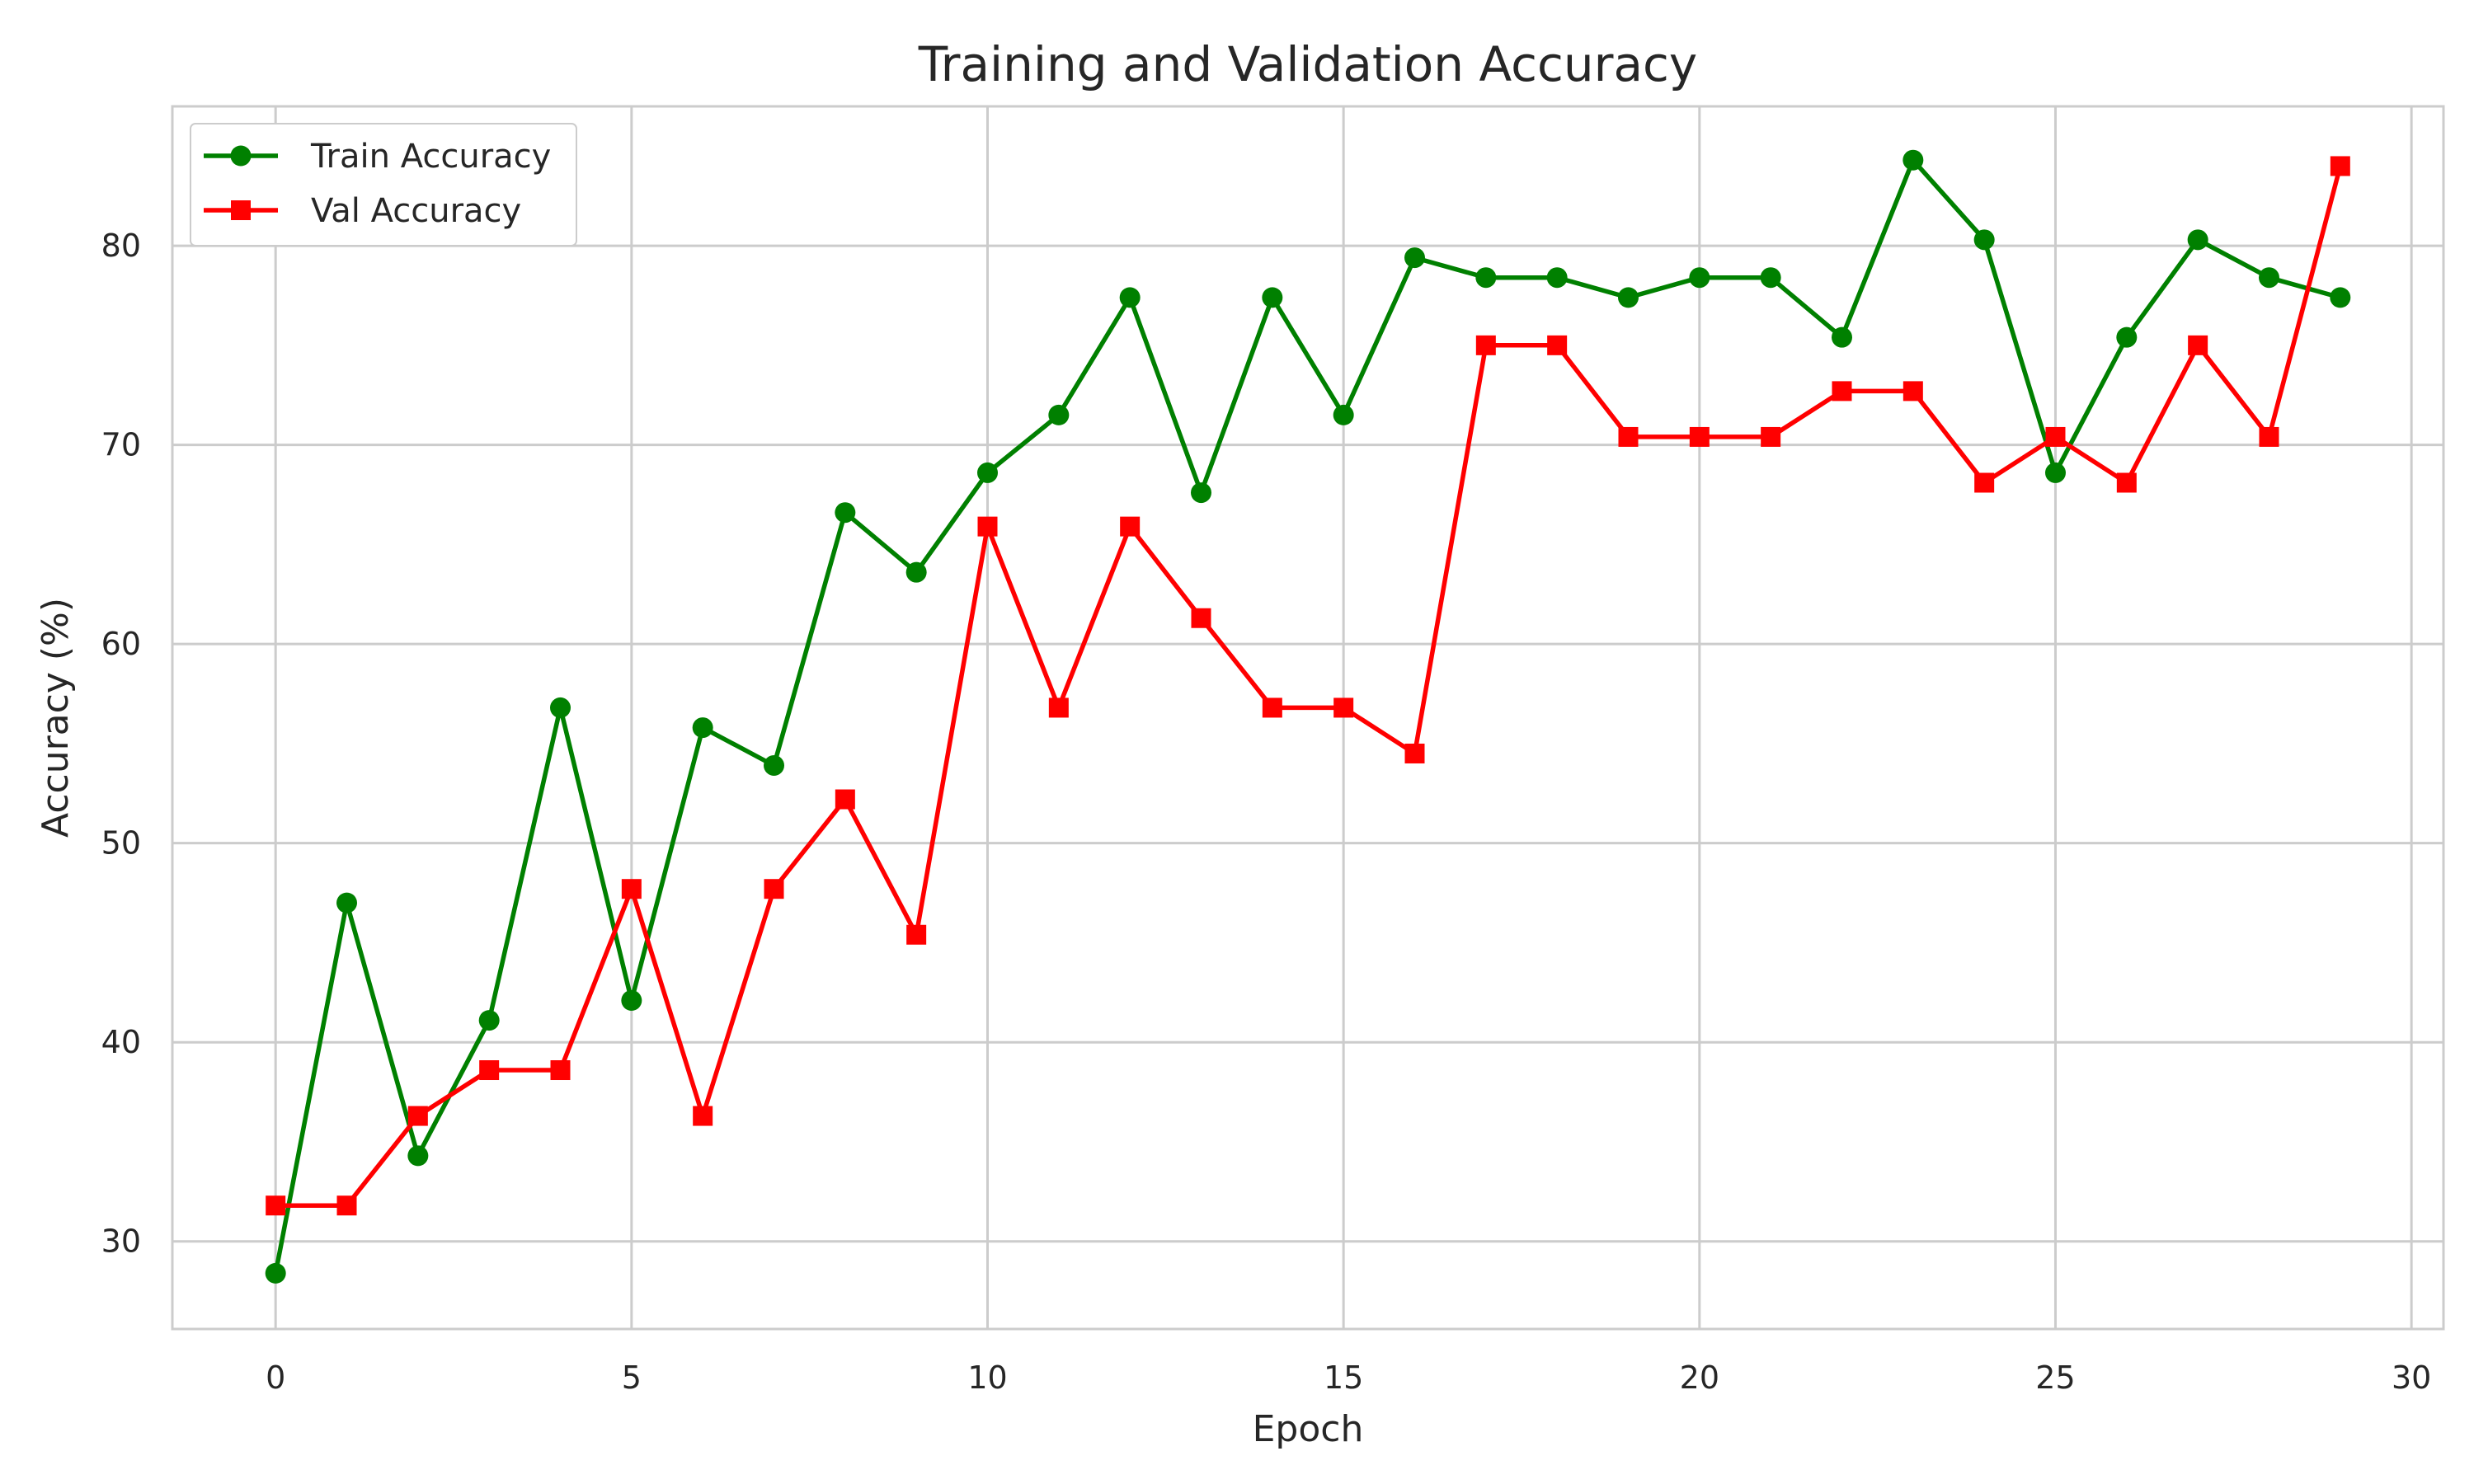 This screenshot has height=1484, width=2474. I want to click on legend-entry: Train Accuracy, so click(377, 157).